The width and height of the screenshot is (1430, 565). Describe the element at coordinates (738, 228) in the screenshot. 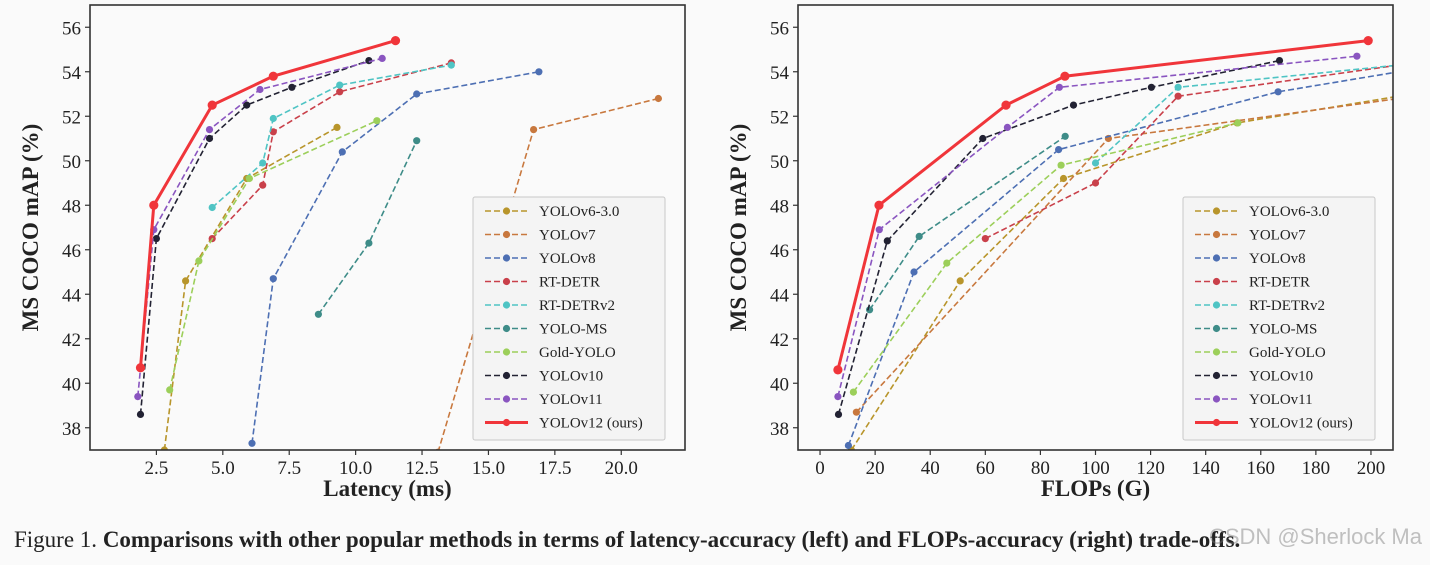

I see `right-y-axis-label: MS COCO mAP (%)` at that location.